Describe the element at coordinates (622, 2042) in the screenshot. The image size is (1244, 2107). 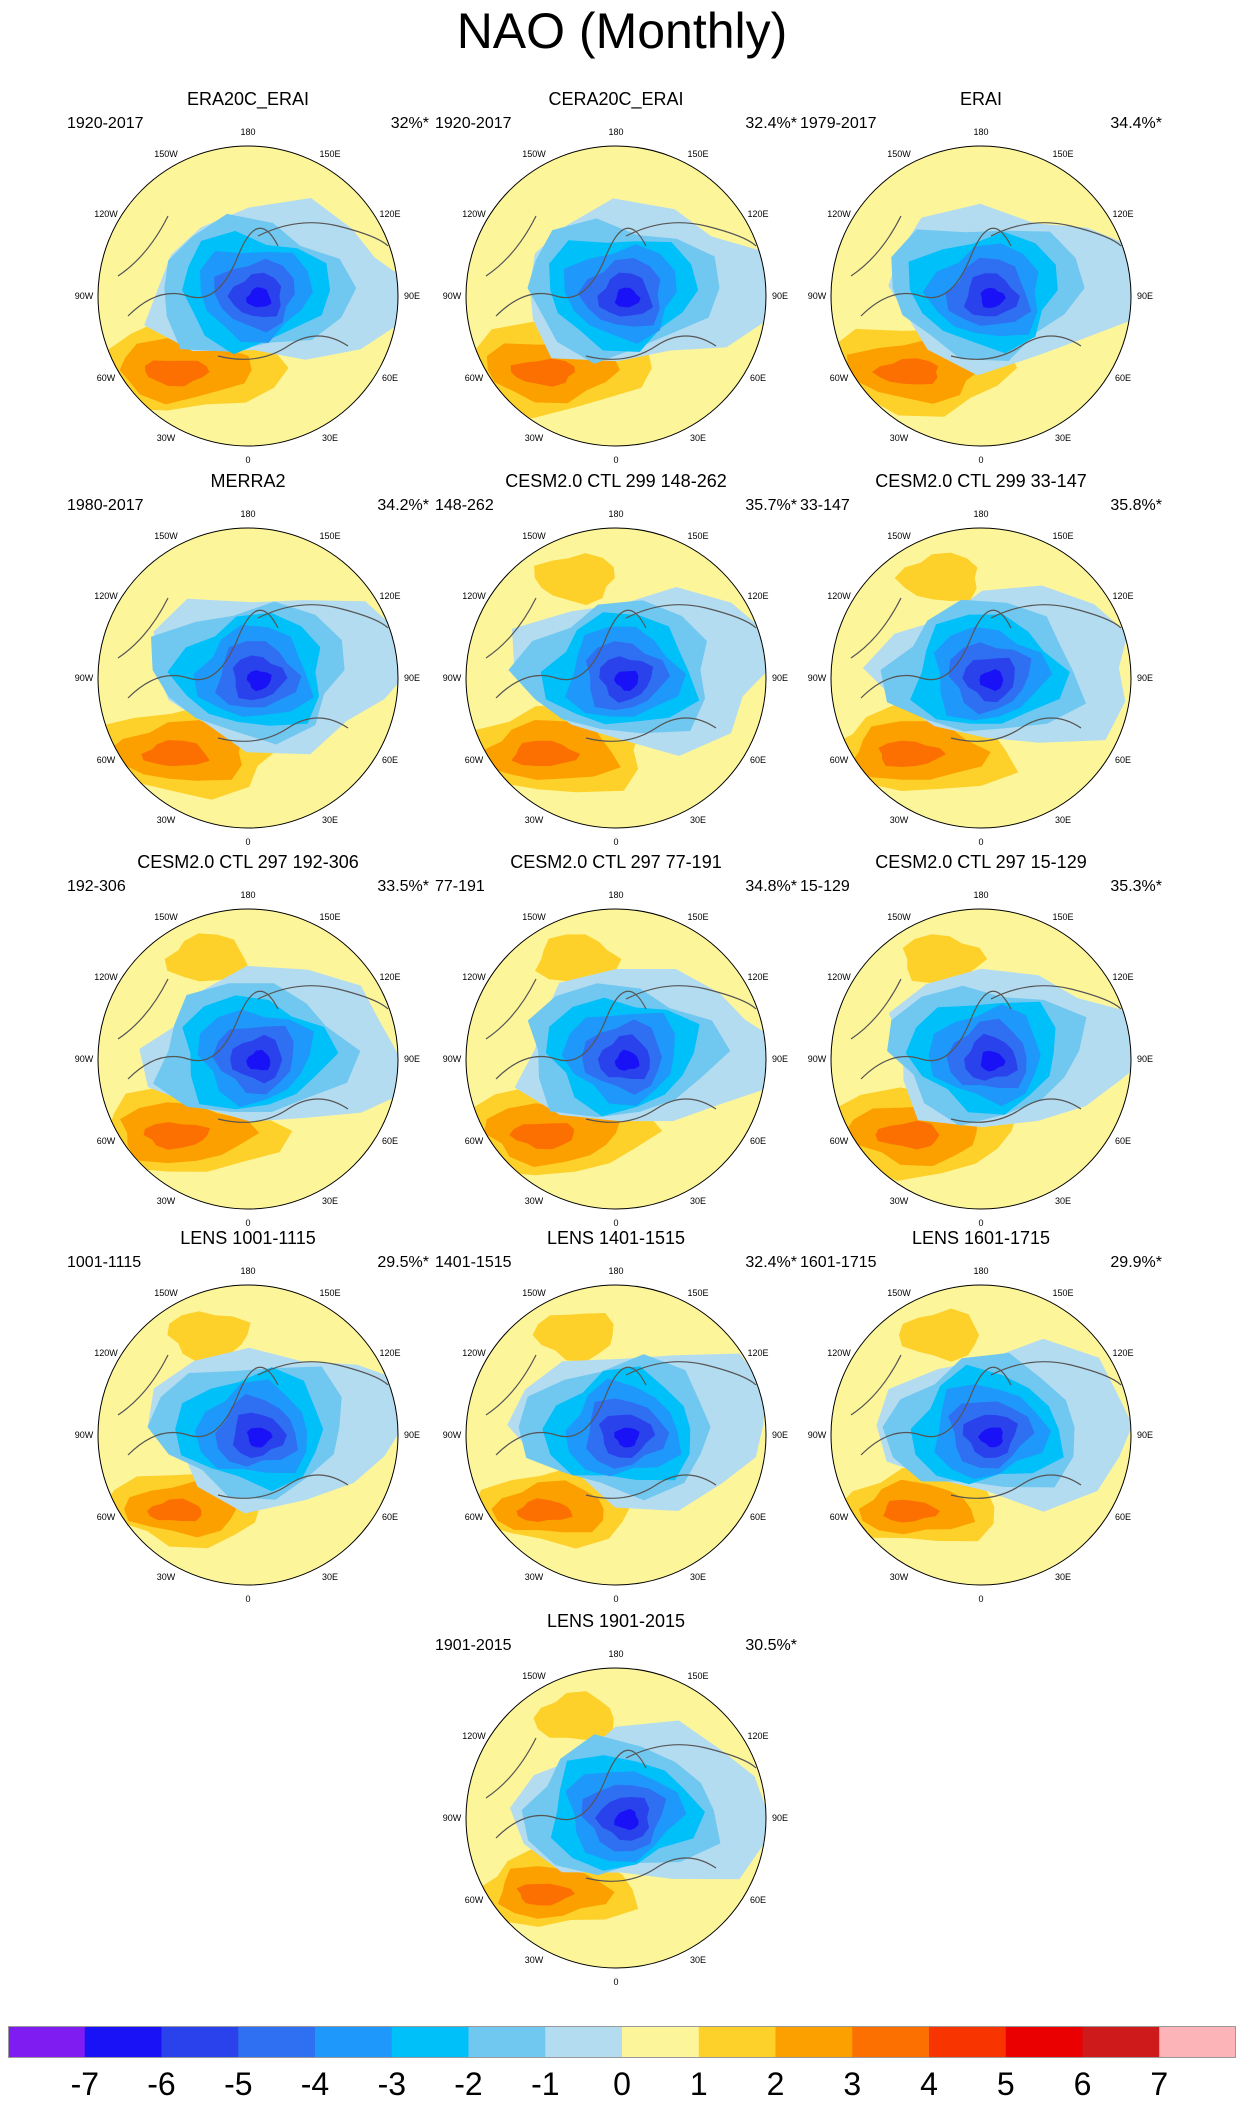
I see `colorbar` at that location.